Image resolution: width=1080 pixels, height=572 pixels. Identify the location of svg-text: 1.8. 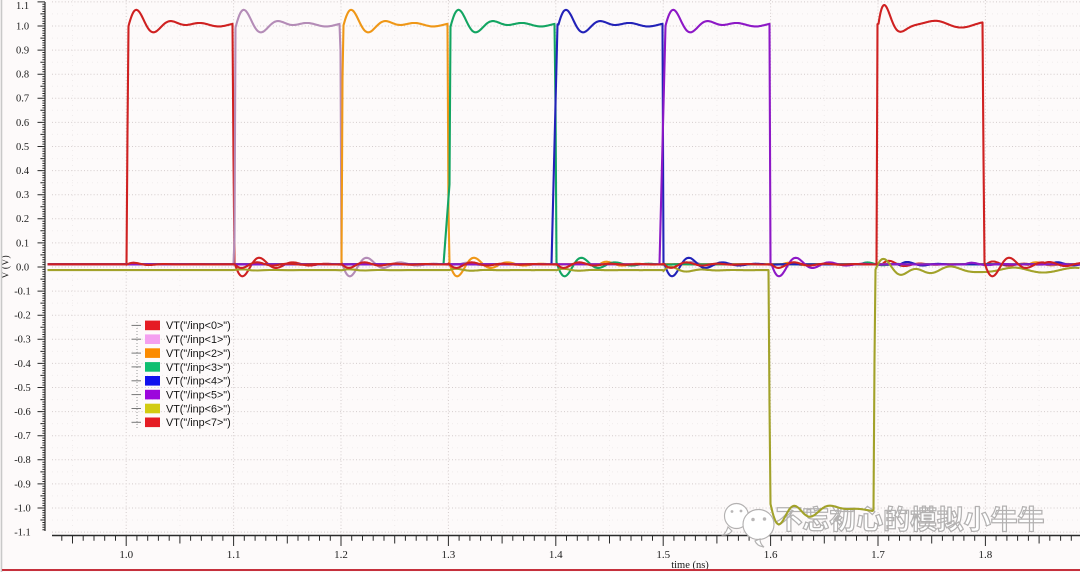
(986, 555).